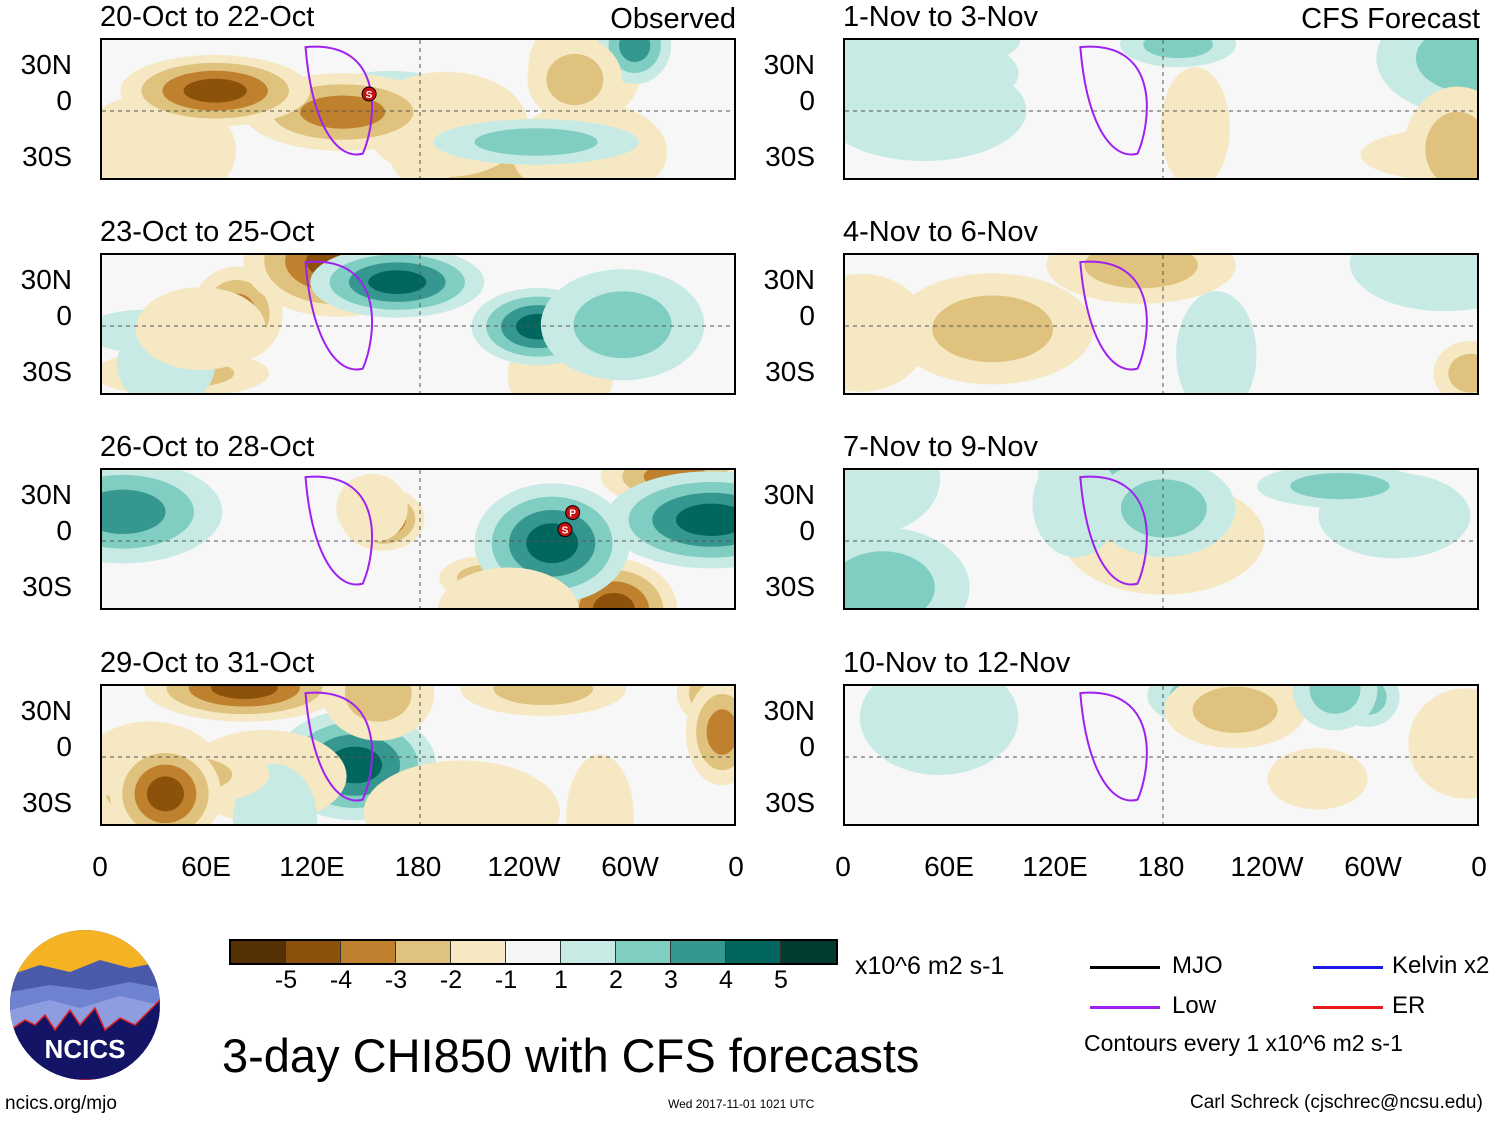 This screenshot has width=1510, height=1121. I want to click on observed-label: Observed, so click(673, 19).